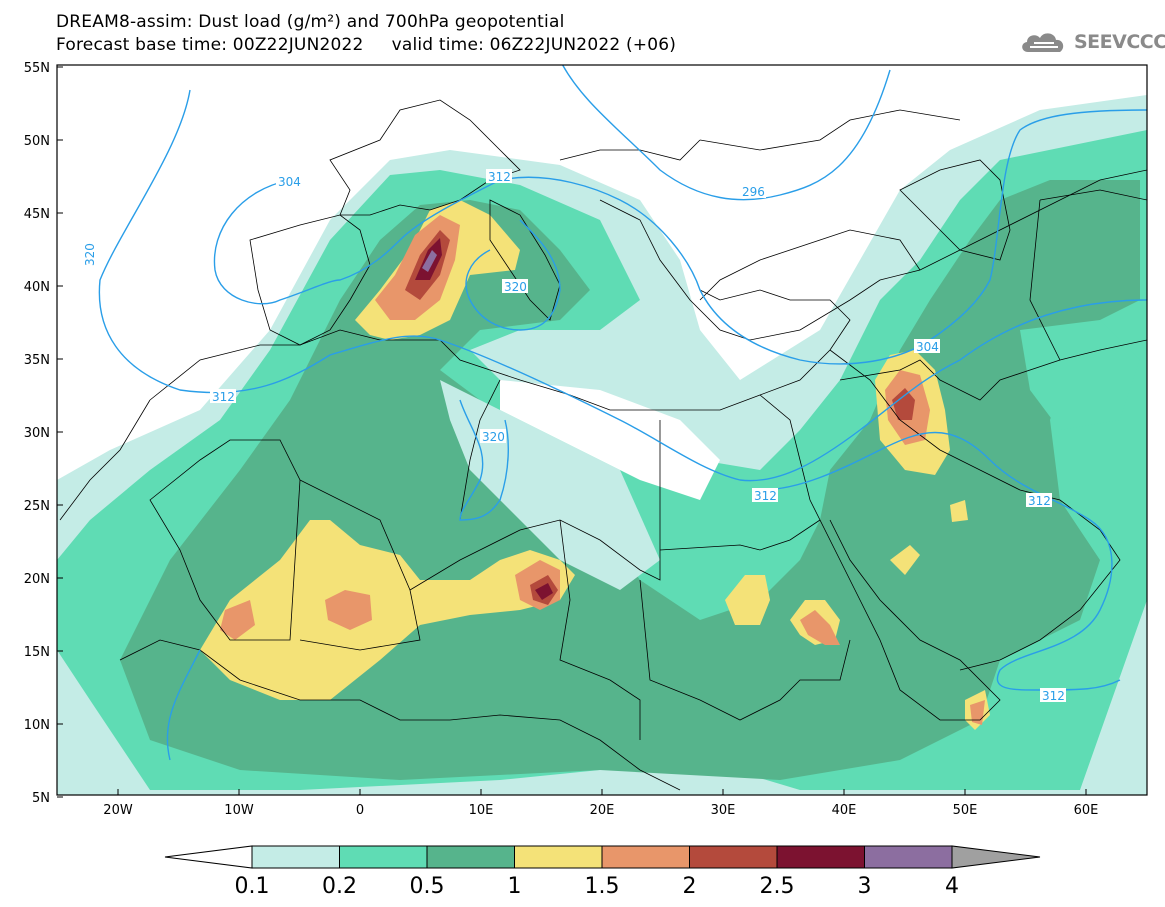  Describe the element at coordinates (427, 886) in the screenshot. I see `colorbar-tick-label: 0.5` at that location.